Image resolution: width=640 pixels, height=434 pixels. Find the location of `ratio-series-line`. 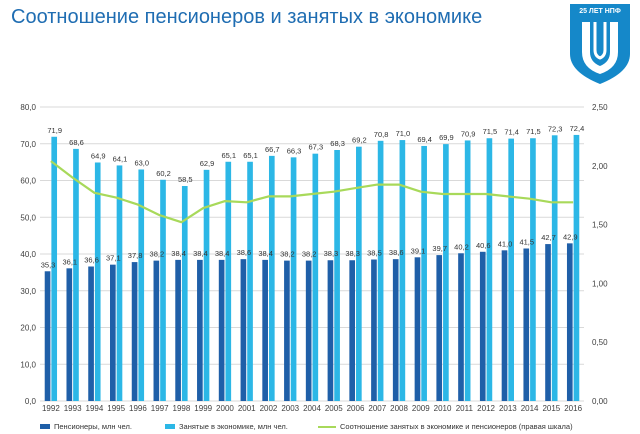

ratio-series-line is located at coordinates (312, 192).